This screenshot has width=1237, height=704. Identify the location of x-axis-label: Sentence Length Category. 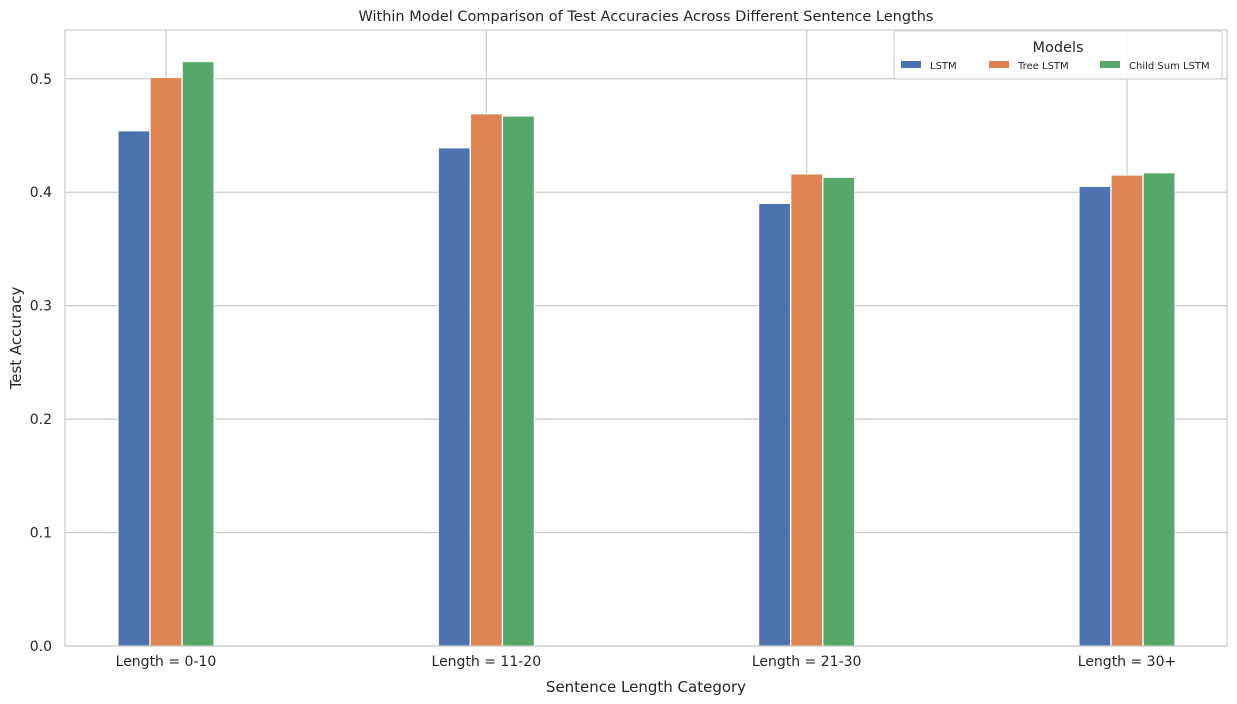
(646, 687).